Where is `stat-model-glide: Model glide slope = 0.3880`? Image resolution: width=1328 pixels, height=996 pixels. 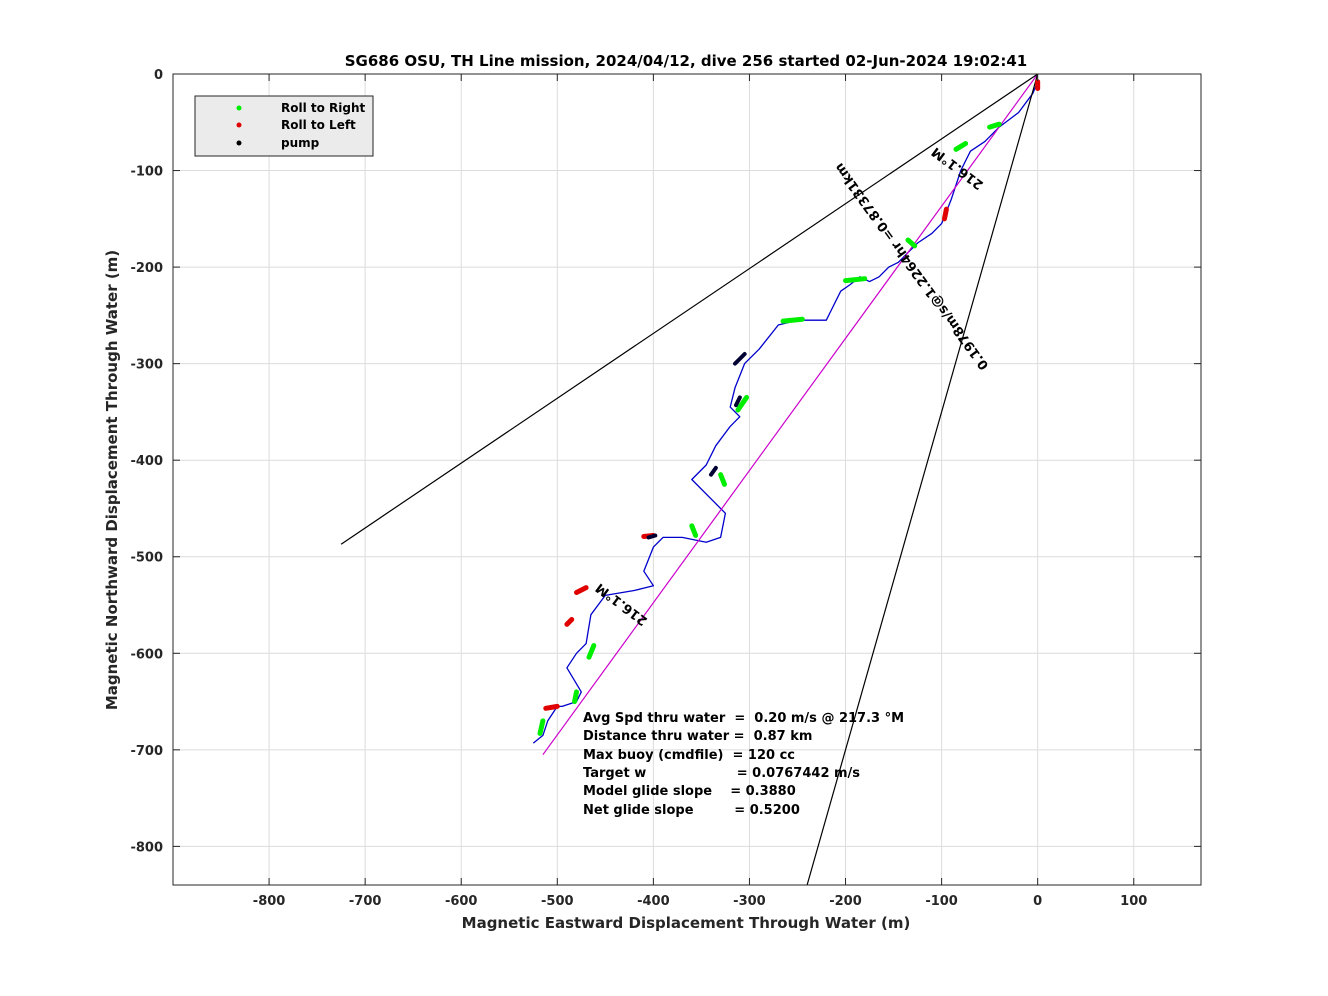 stat-model-glide: Model glide slope = 0.3880 is located at coordinates (689, 791).